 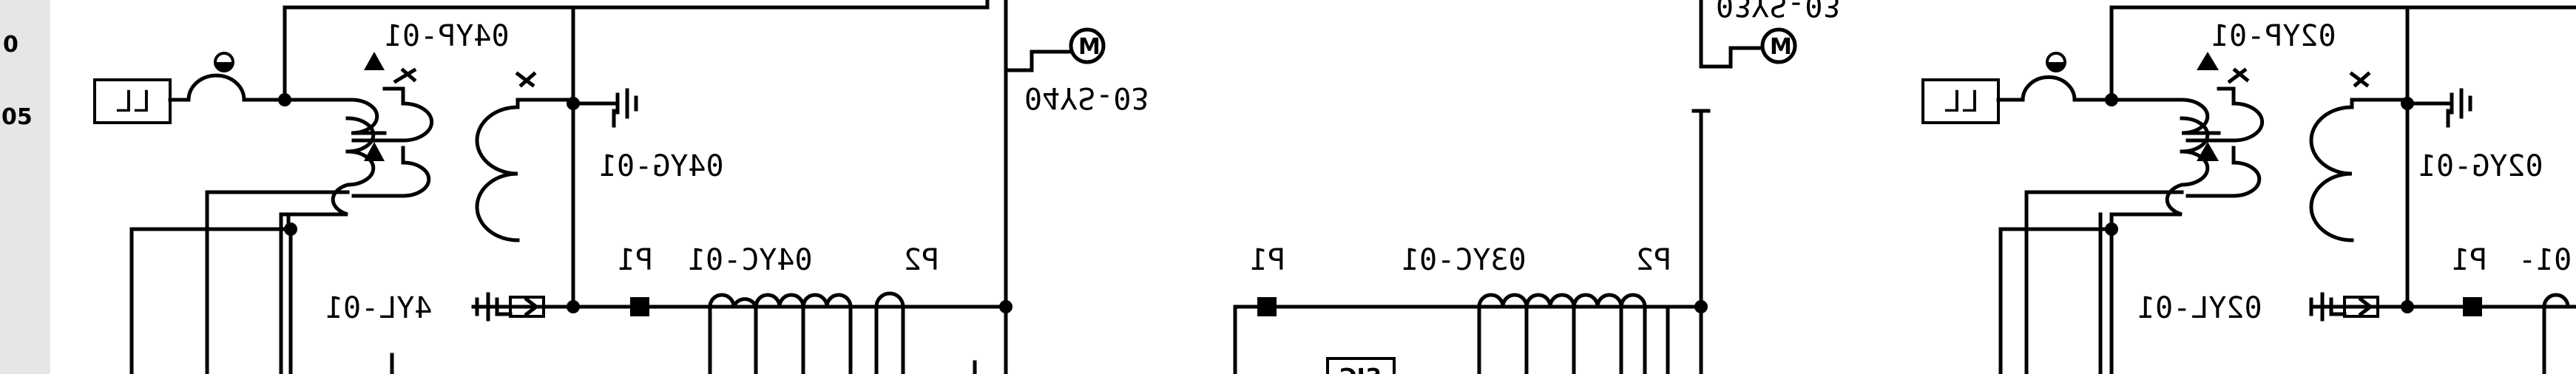 What do you see at coordinates (227, 87) in the screenshot?
I see `unit-04-thermal-switch` at bounding box center [227, 87].